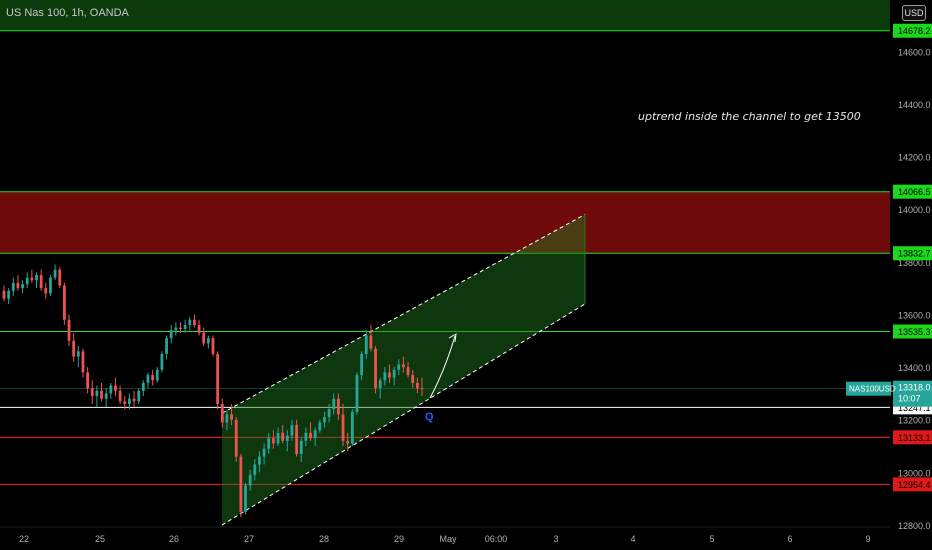  What do you see at coordinates (429, 417) in the screenshot?
I see `marker-label: Q` at bounding box center [429, 417].